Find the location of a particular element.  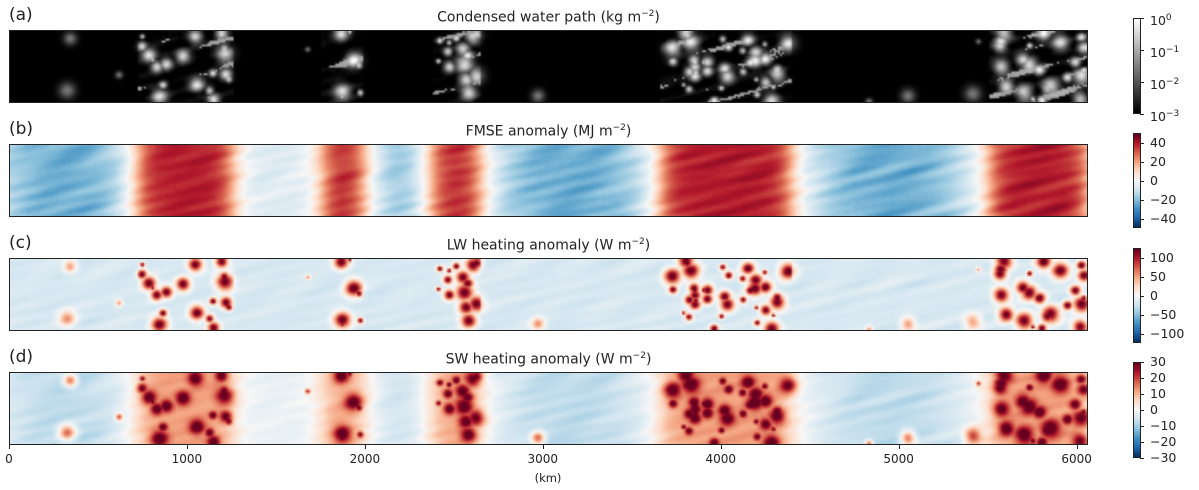

colorbar-a is located at coordinates (1137, 66).